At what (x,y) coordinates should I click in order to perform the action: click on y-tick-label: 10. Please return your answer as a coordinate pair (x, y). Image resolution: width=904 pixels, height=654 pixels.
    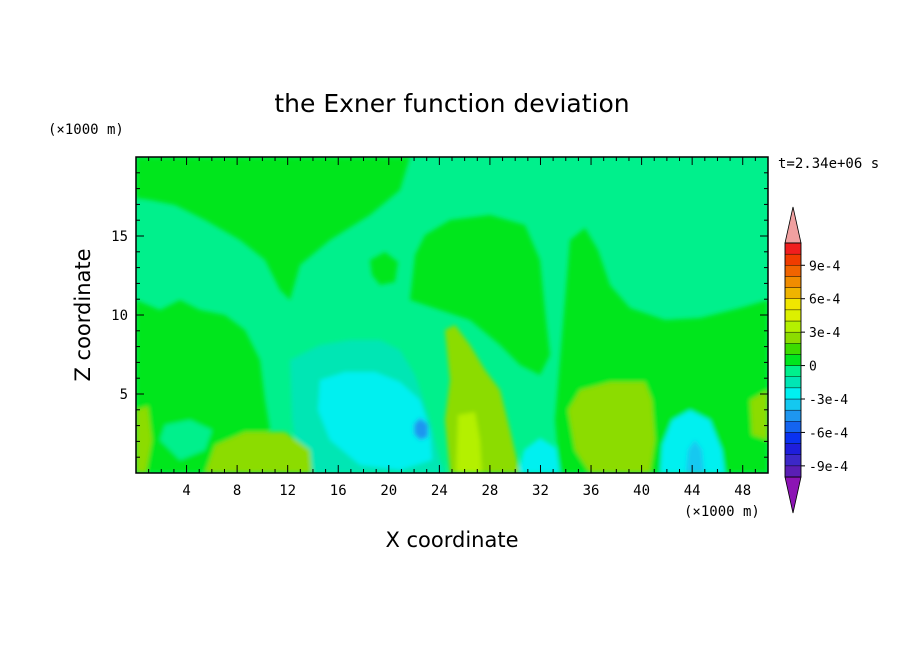
    Looking at the image, I should click on (119, 316).